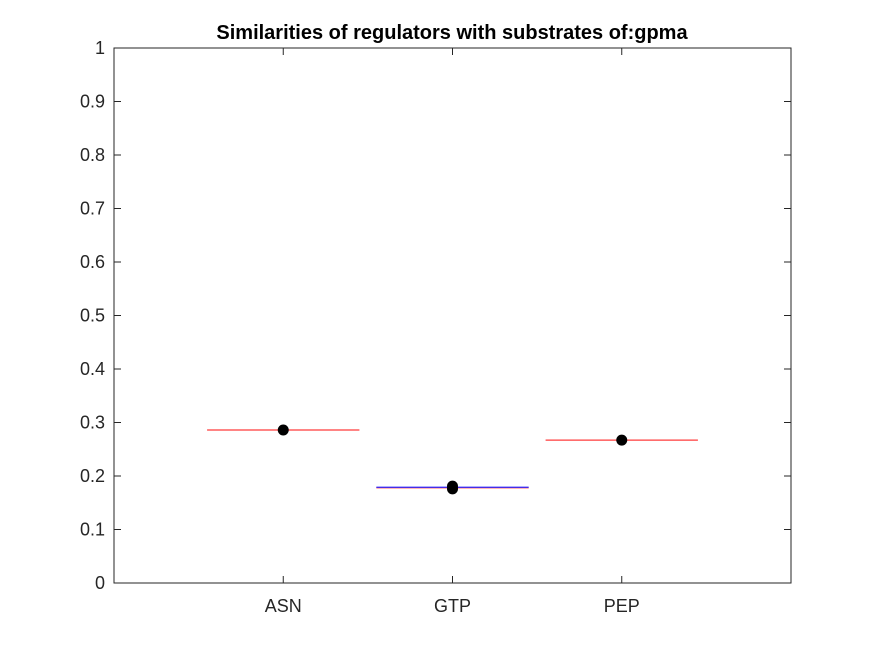  Describe the element at coordinates (92, 155) in the screenshot. I see `y-tick-label: 0.8` at that location.